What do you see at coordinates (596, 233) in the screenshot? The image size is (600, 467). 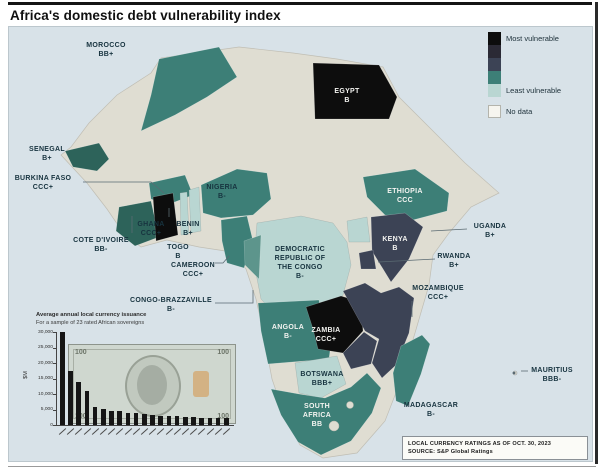 I see `page-right-edge` at bounding box center [596, 233].